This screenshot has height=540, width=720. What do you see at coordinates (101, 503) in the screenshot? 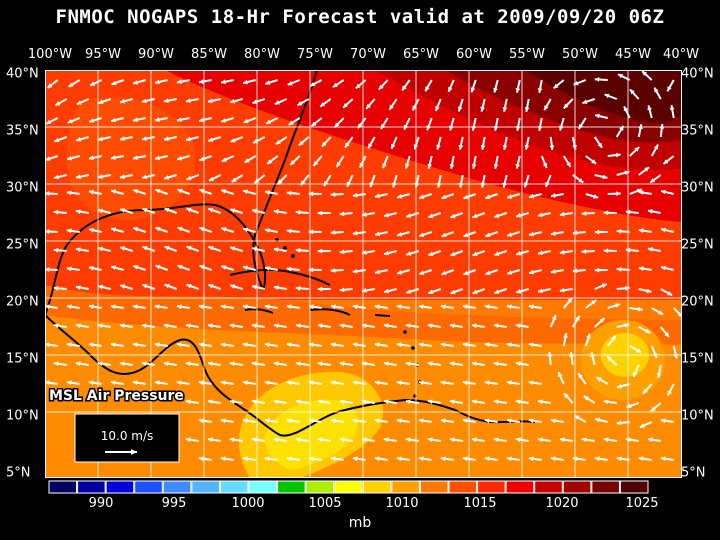
I see `colorbar-label: 990` at bounding box center [101, 503].